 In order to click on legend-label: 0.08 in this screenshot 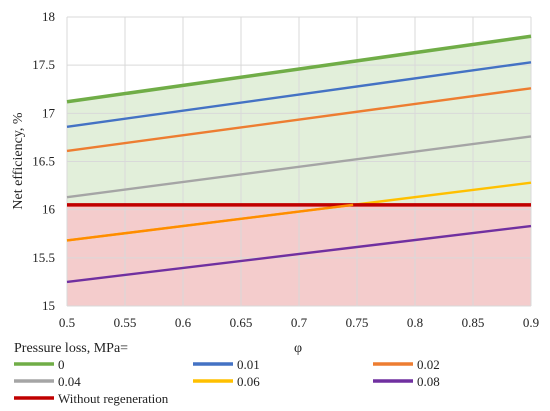, I will do `click(428, 381)`.